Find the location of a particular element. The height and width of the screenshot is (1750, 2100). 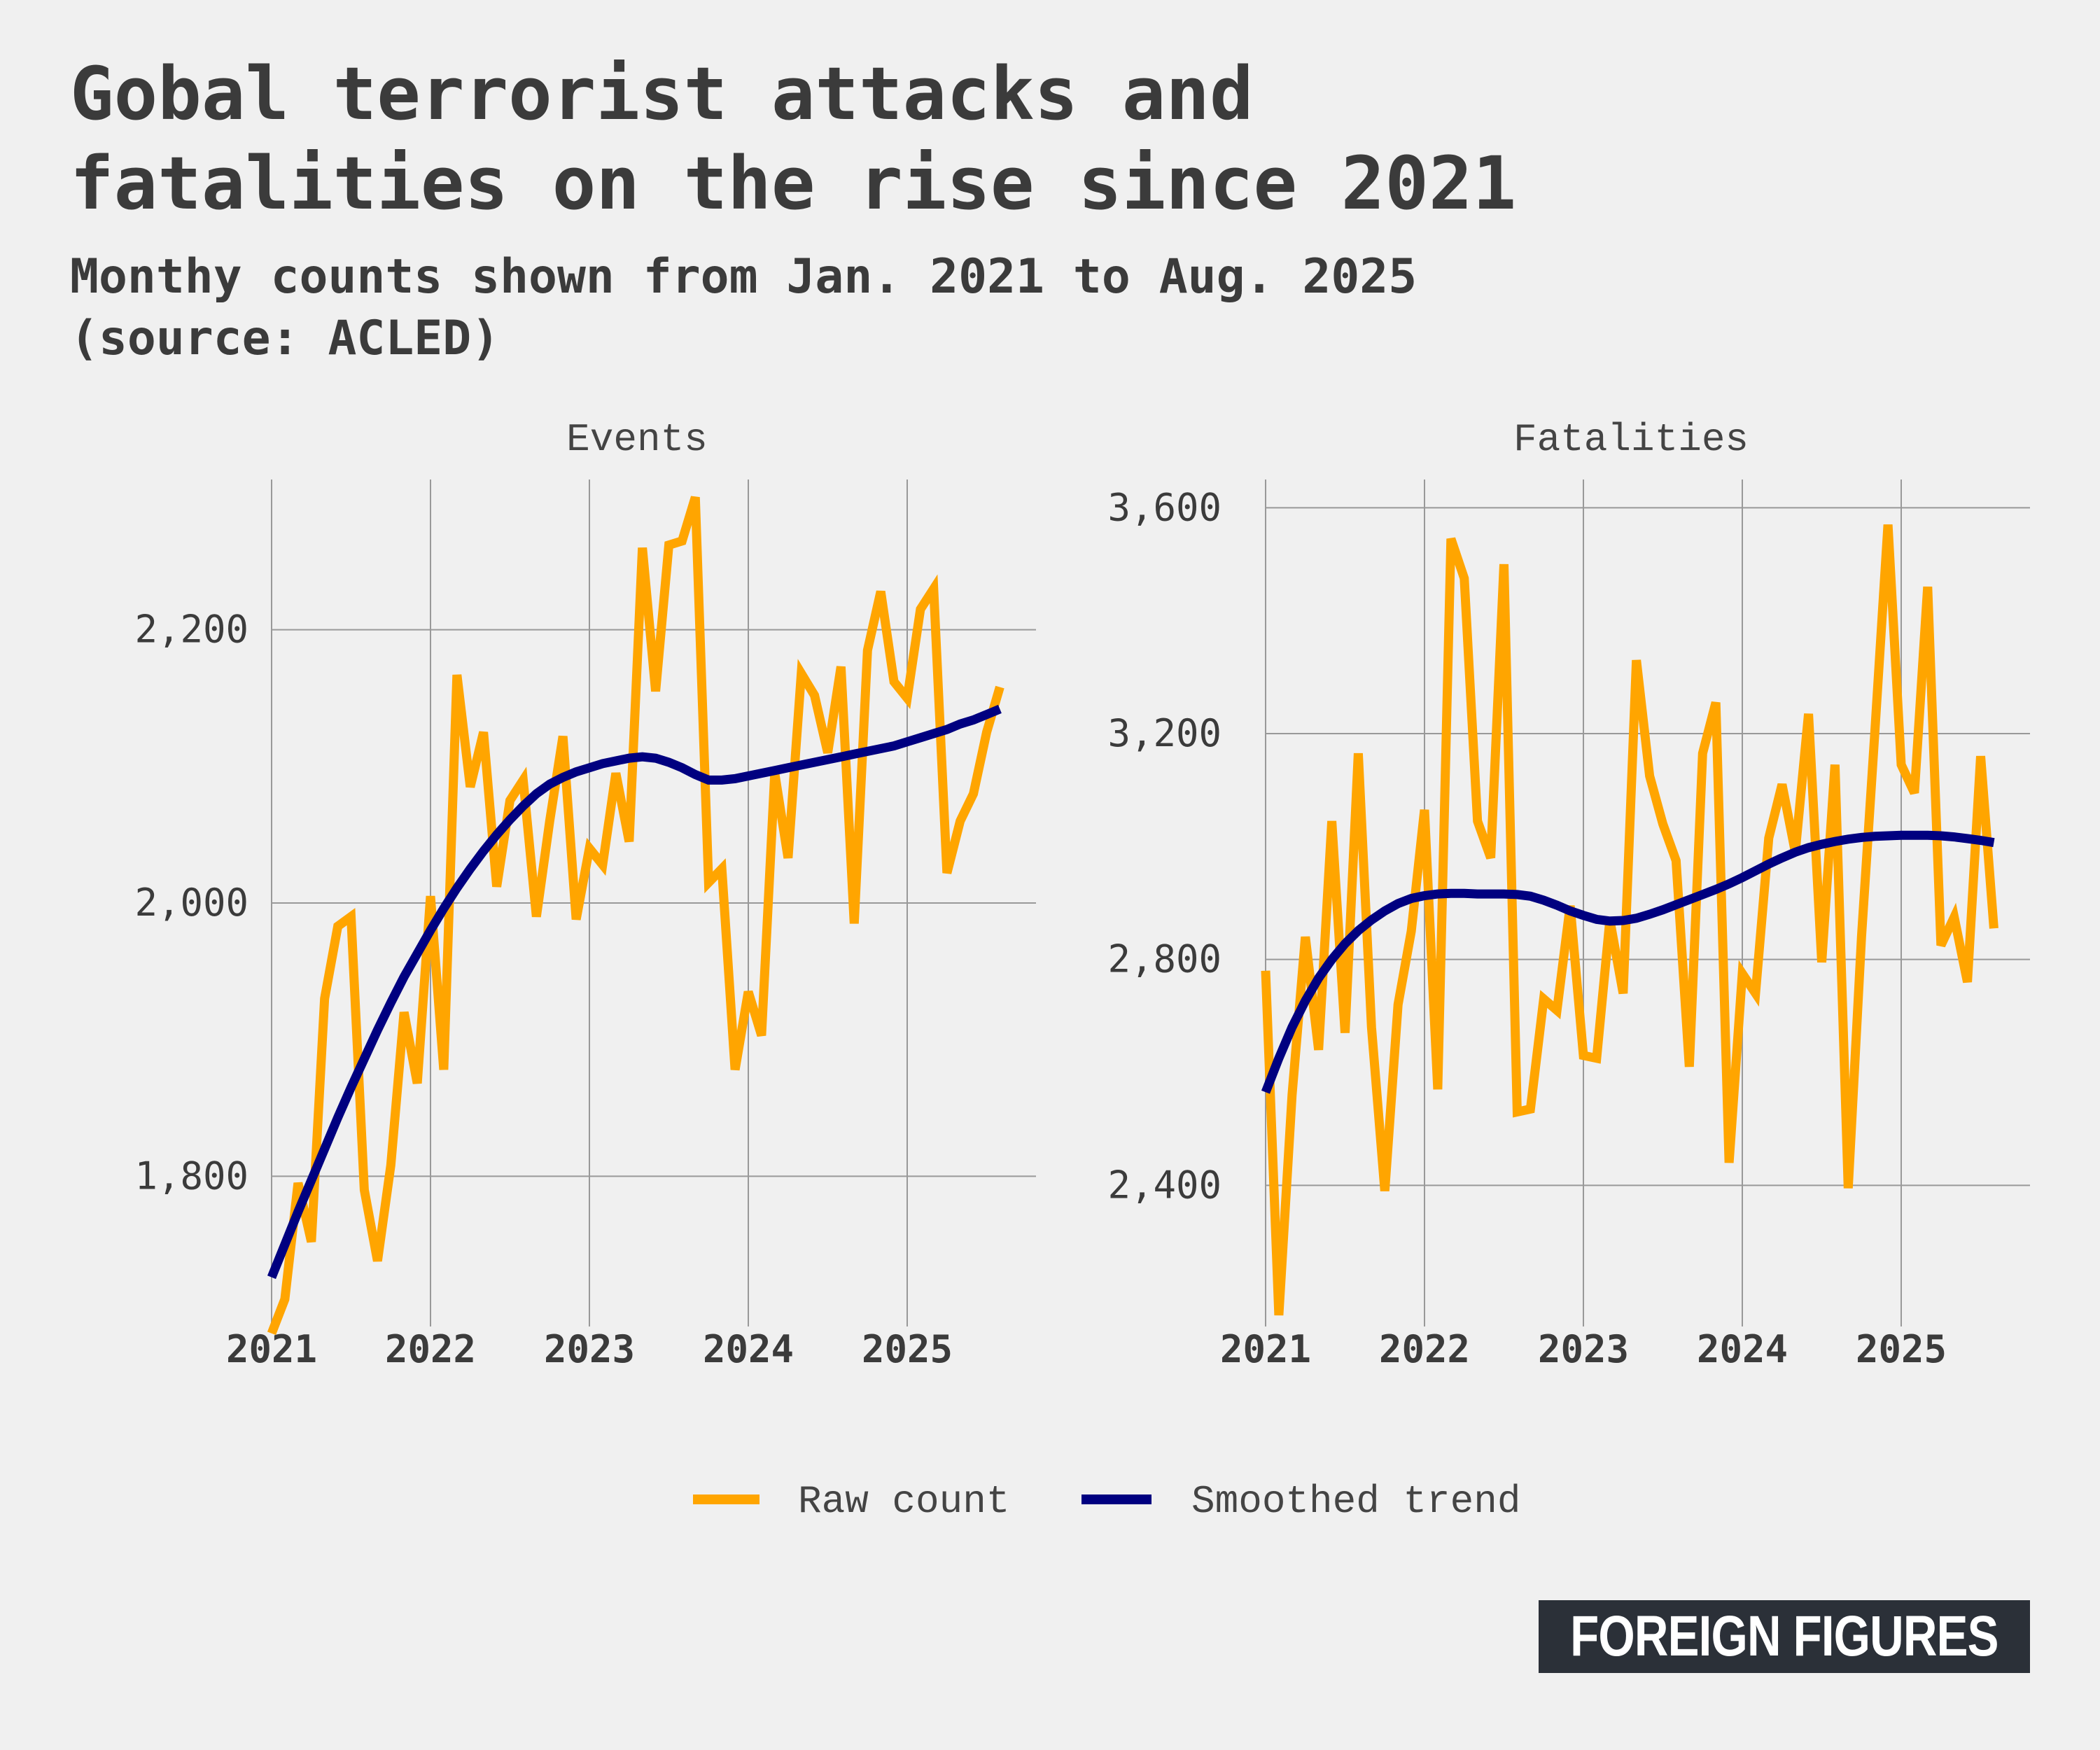

events-ytick-label: 2,000 is located at coordinates (191, 903).